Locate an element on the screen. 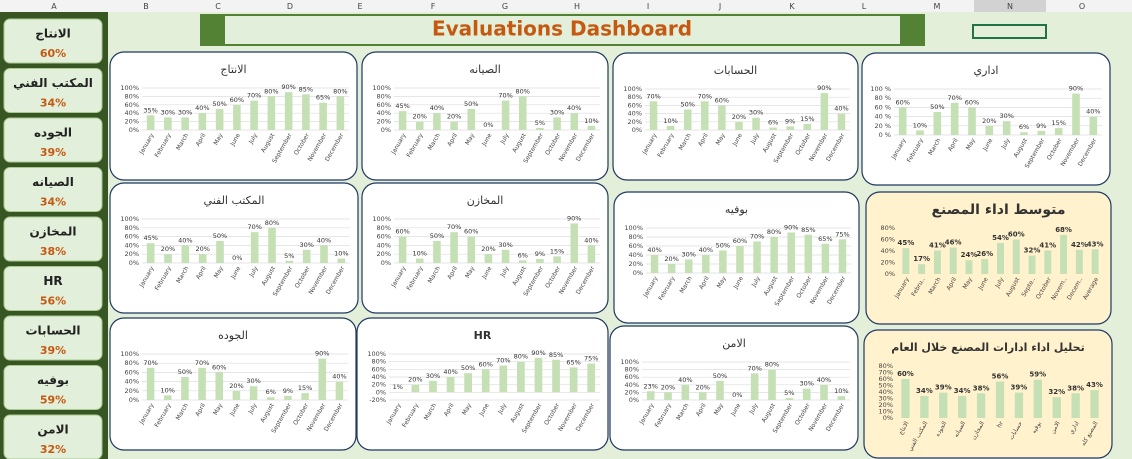  y-tick-label: 60% is located at coordinates (886, 379).